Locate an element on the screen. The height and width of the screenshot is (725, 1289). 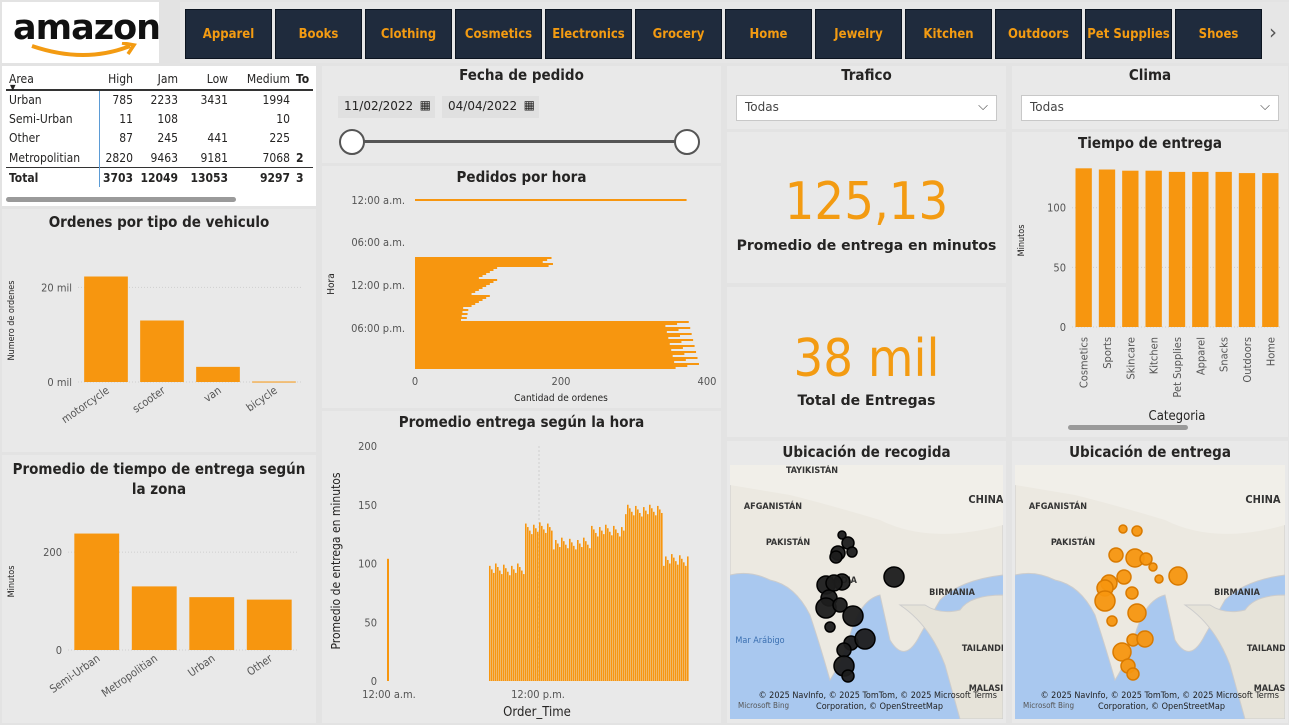
nav-button-home: Home is located at coordinates (768, 34).